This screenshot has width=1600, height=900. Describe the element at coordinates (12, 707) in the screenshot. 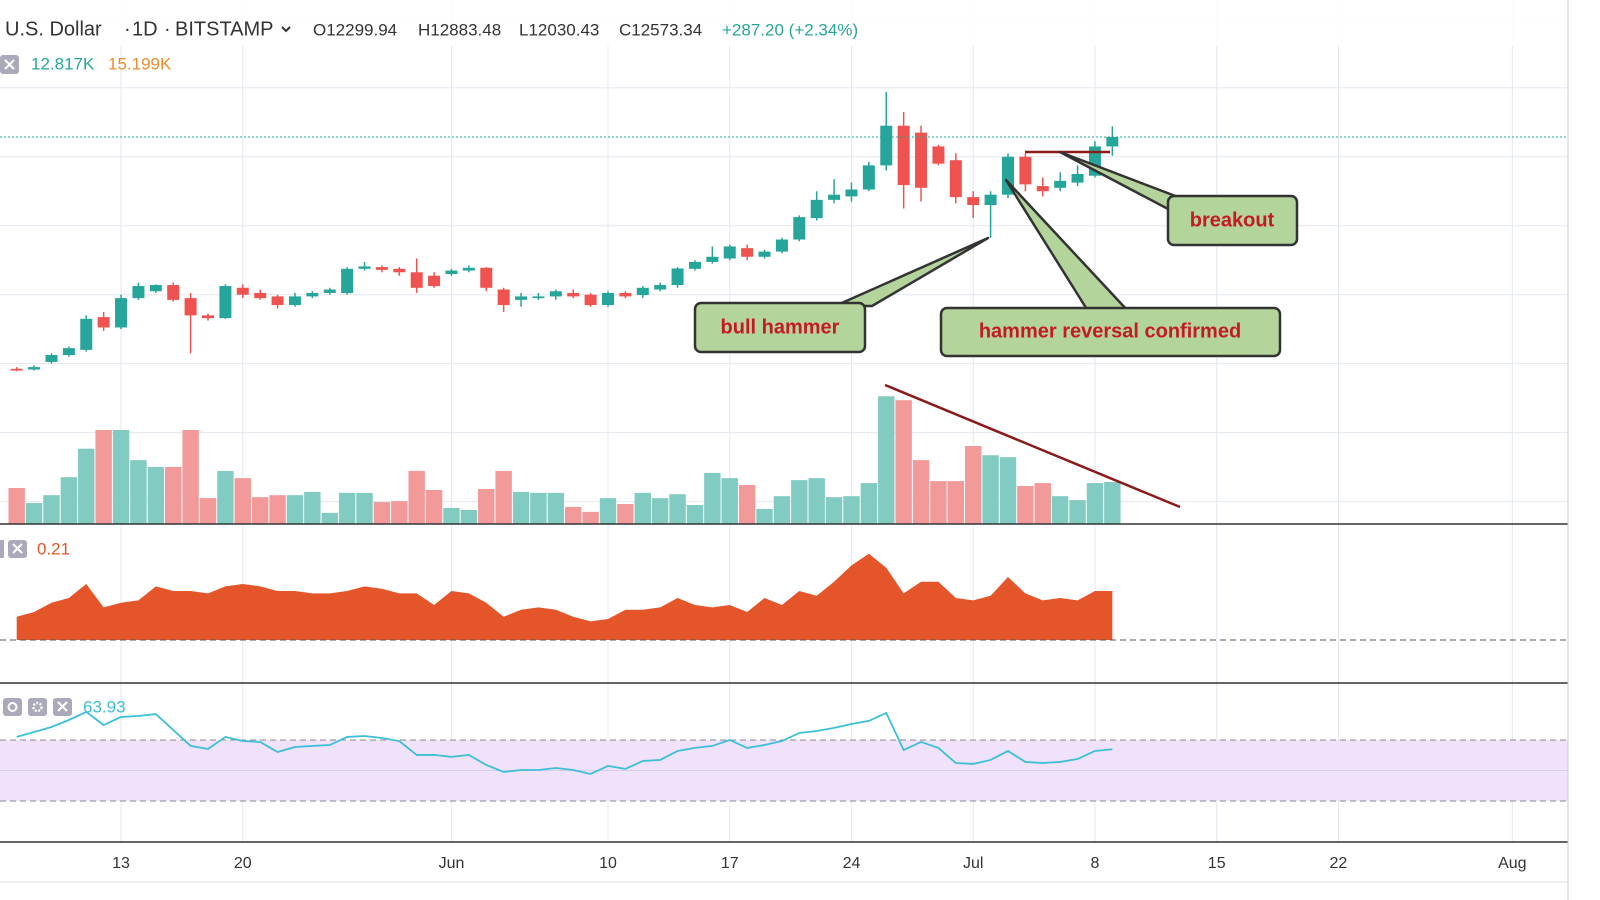

I see `visibility-icon` at that location.